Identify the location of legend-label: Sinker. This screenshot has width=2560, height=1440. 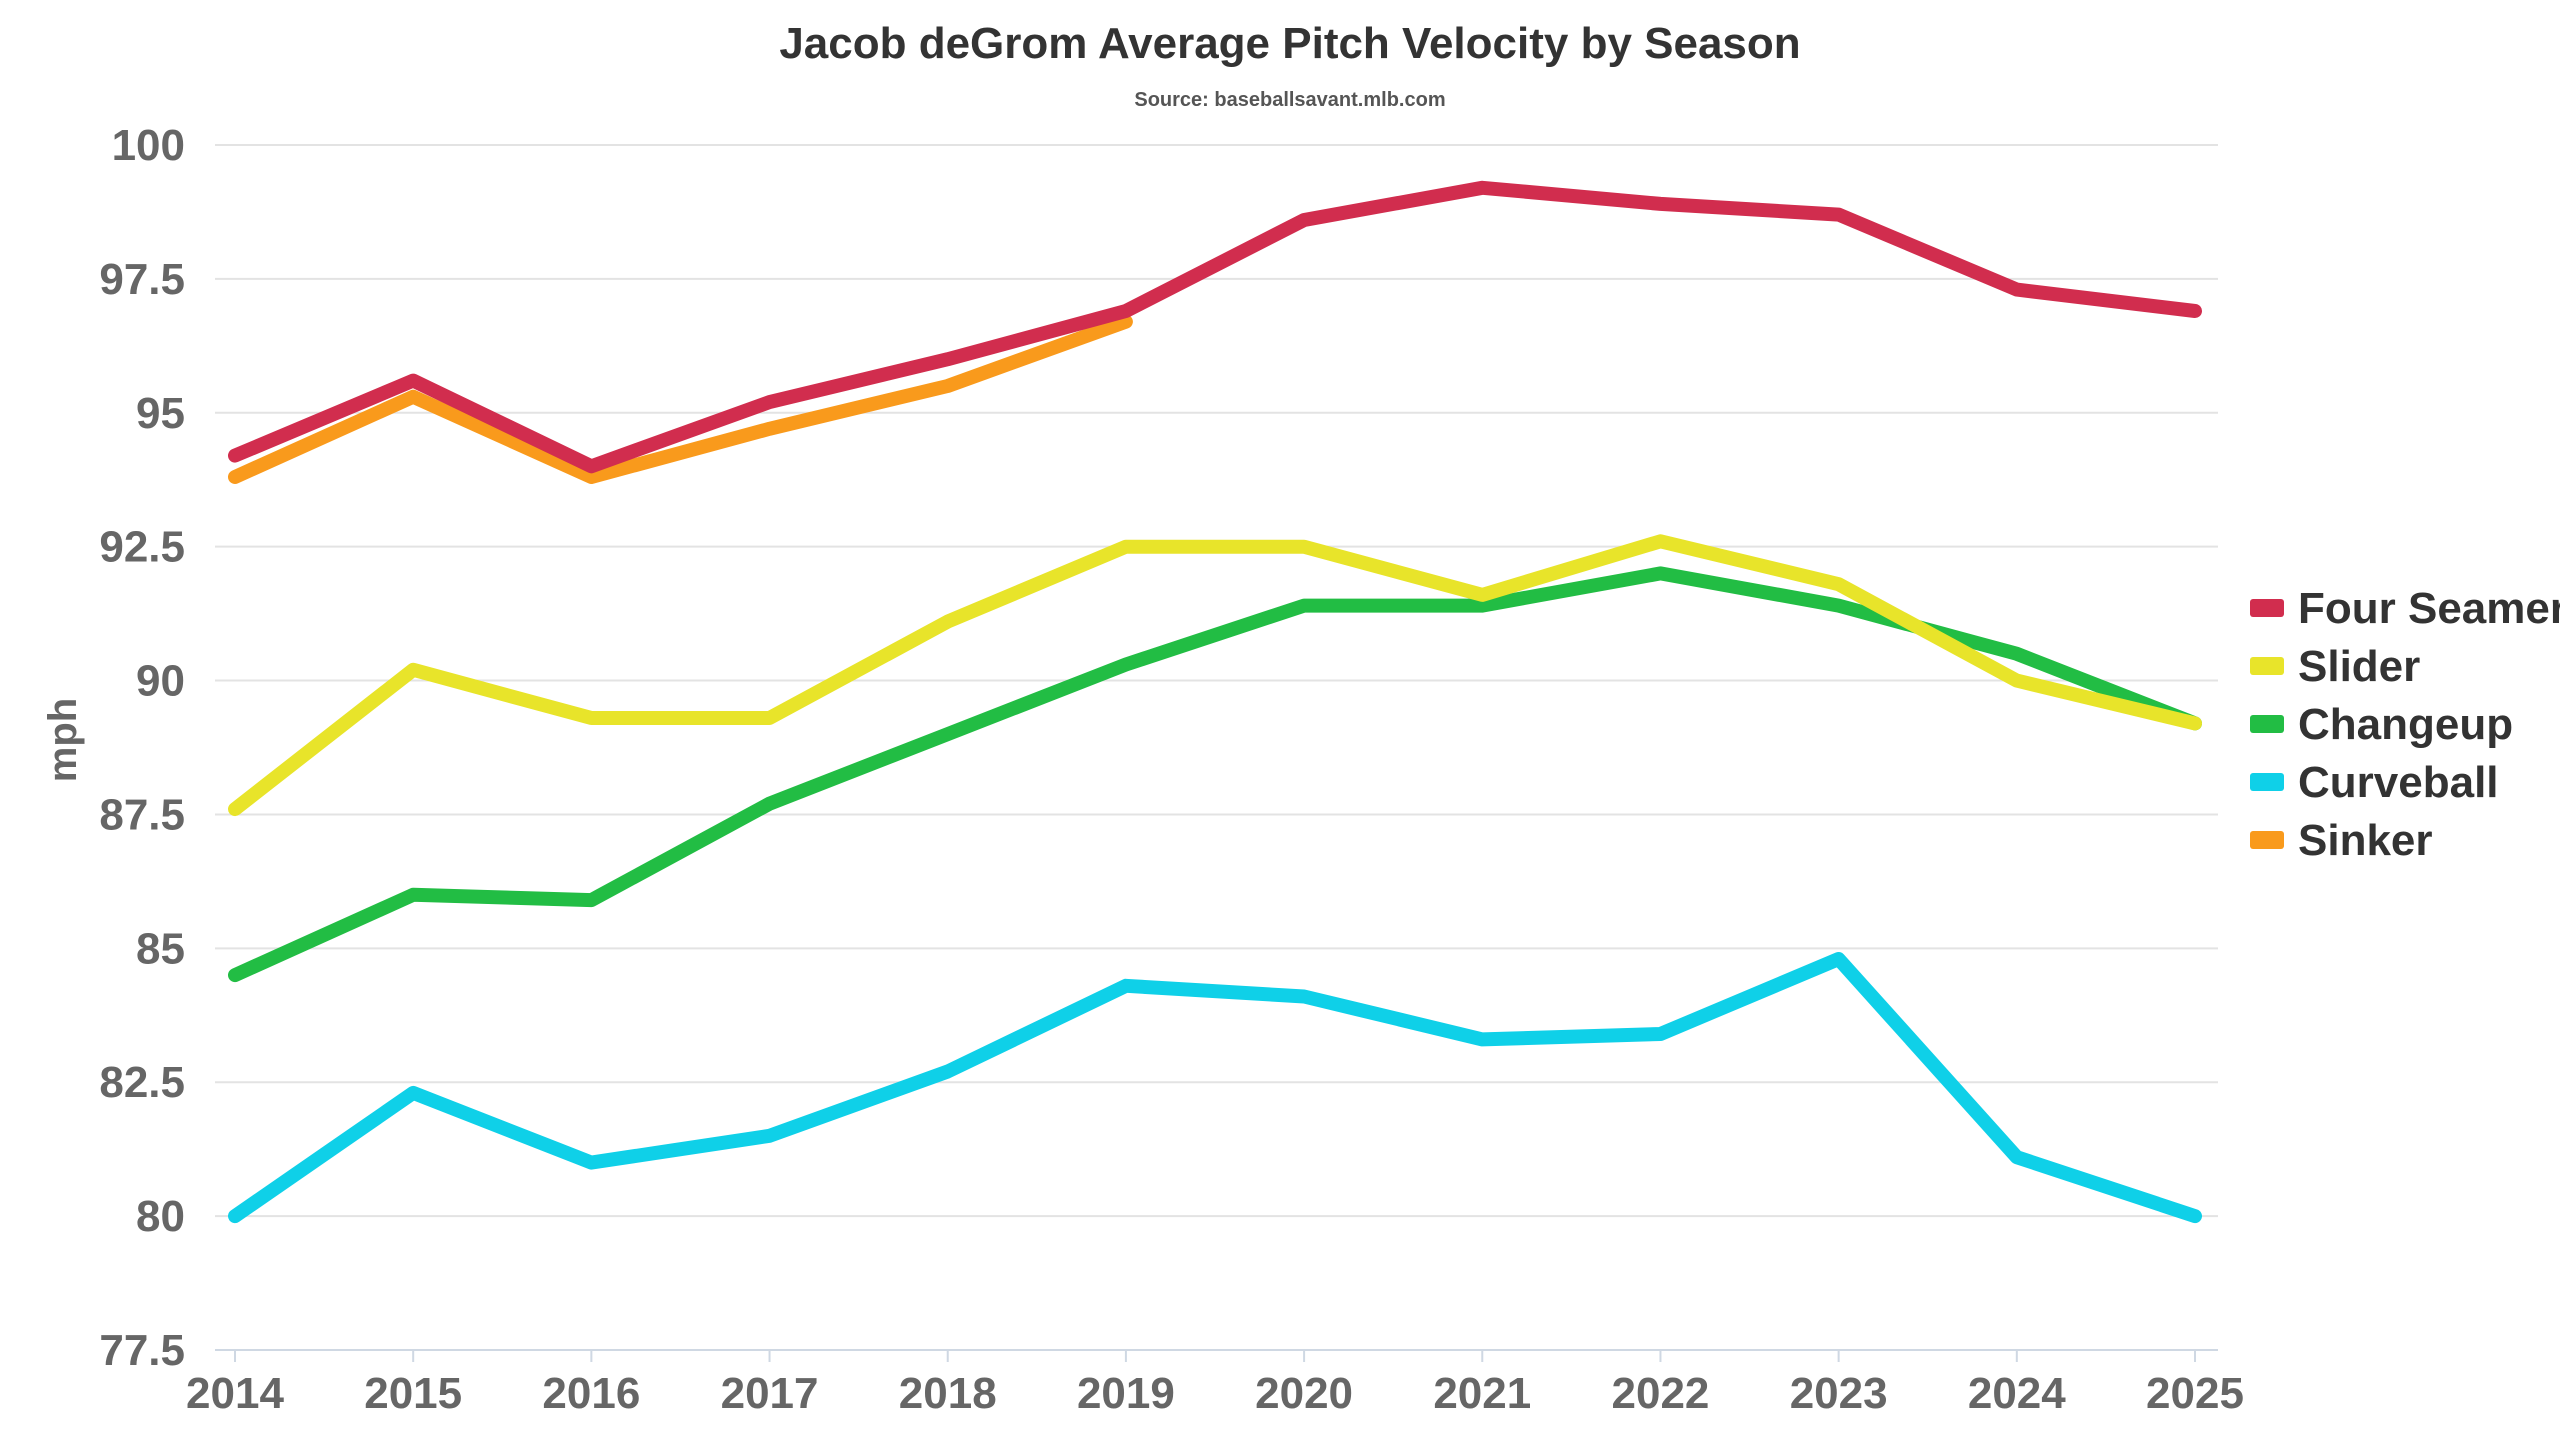
(2365, 840).